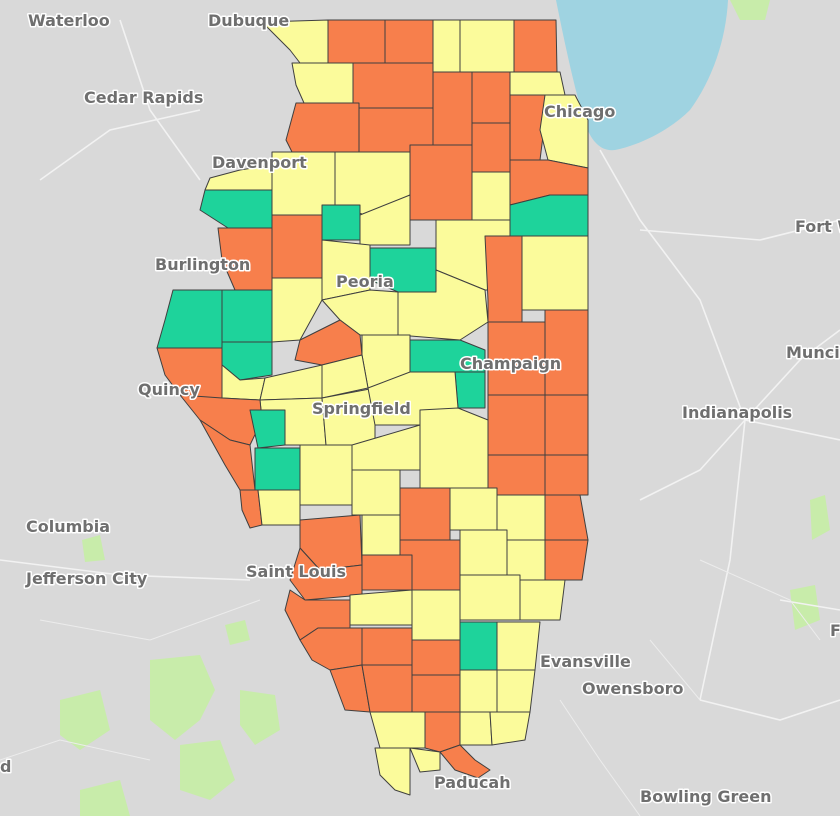 The image size is (840, 816). I want to click on city-label-edge-left: d, so click(5, 766).